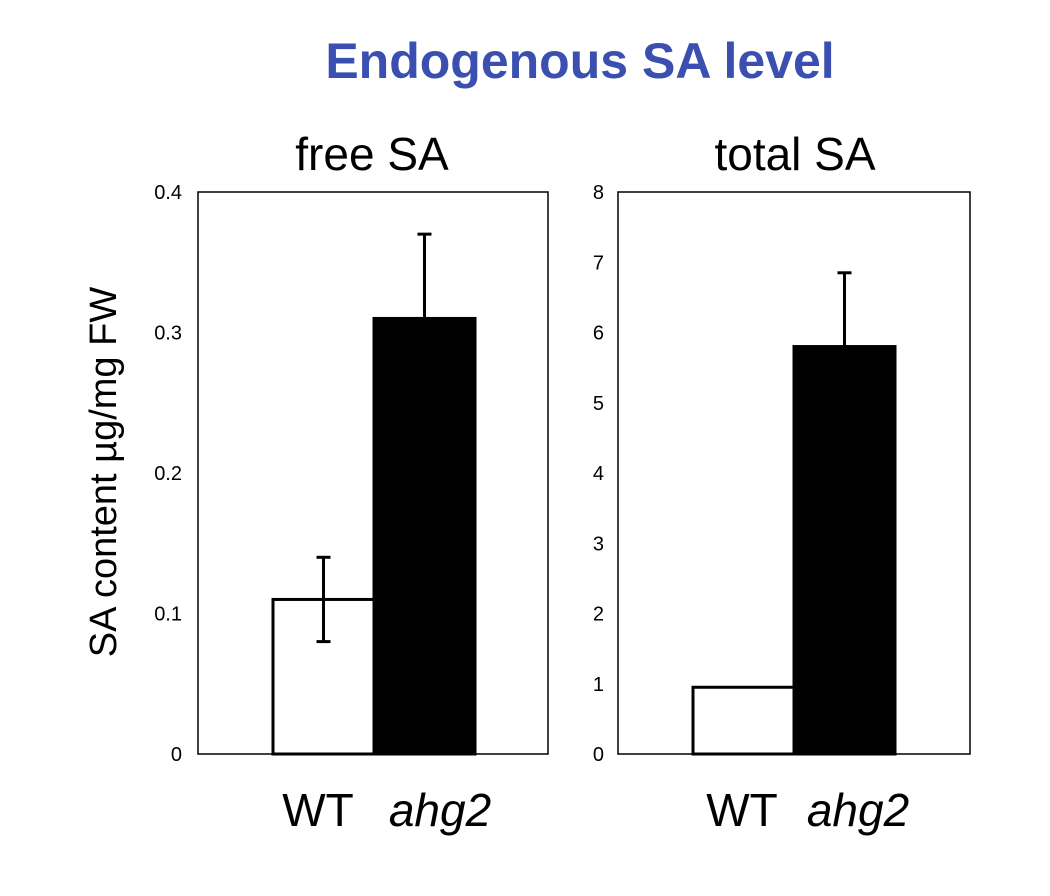 This screenshot has width=1050, height=896. I want to click on y-ticks-free-sa: 0 0.1 0.2 0.3 0.4, so click(168, 474).